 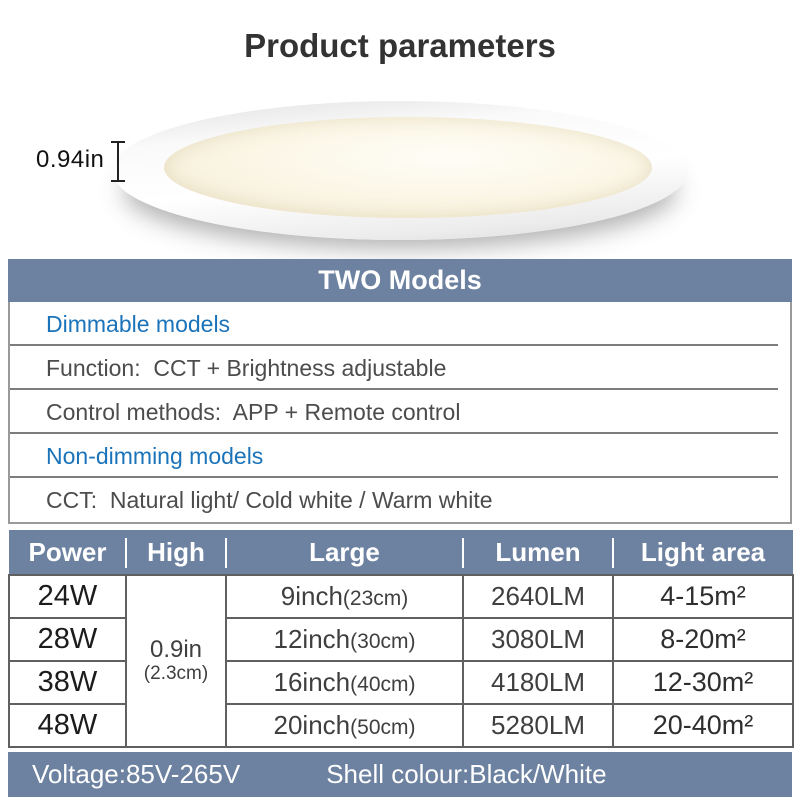 I want to click on ceiling-light-image, so click(x=400, y=170).